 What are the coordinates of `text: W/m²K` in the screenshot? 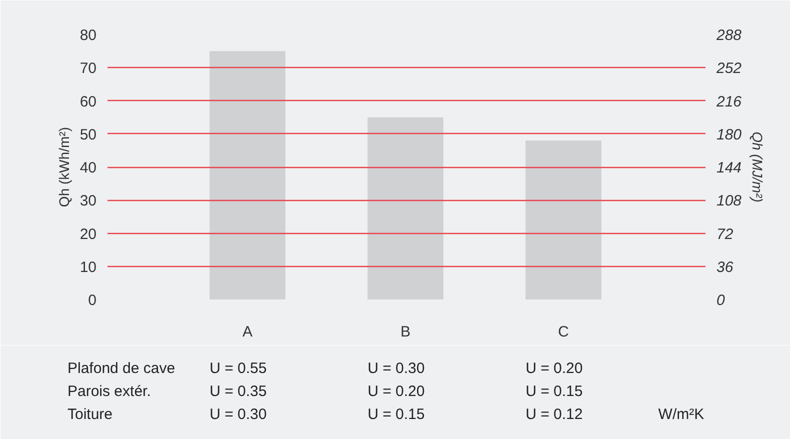 It's located at (681, 414).